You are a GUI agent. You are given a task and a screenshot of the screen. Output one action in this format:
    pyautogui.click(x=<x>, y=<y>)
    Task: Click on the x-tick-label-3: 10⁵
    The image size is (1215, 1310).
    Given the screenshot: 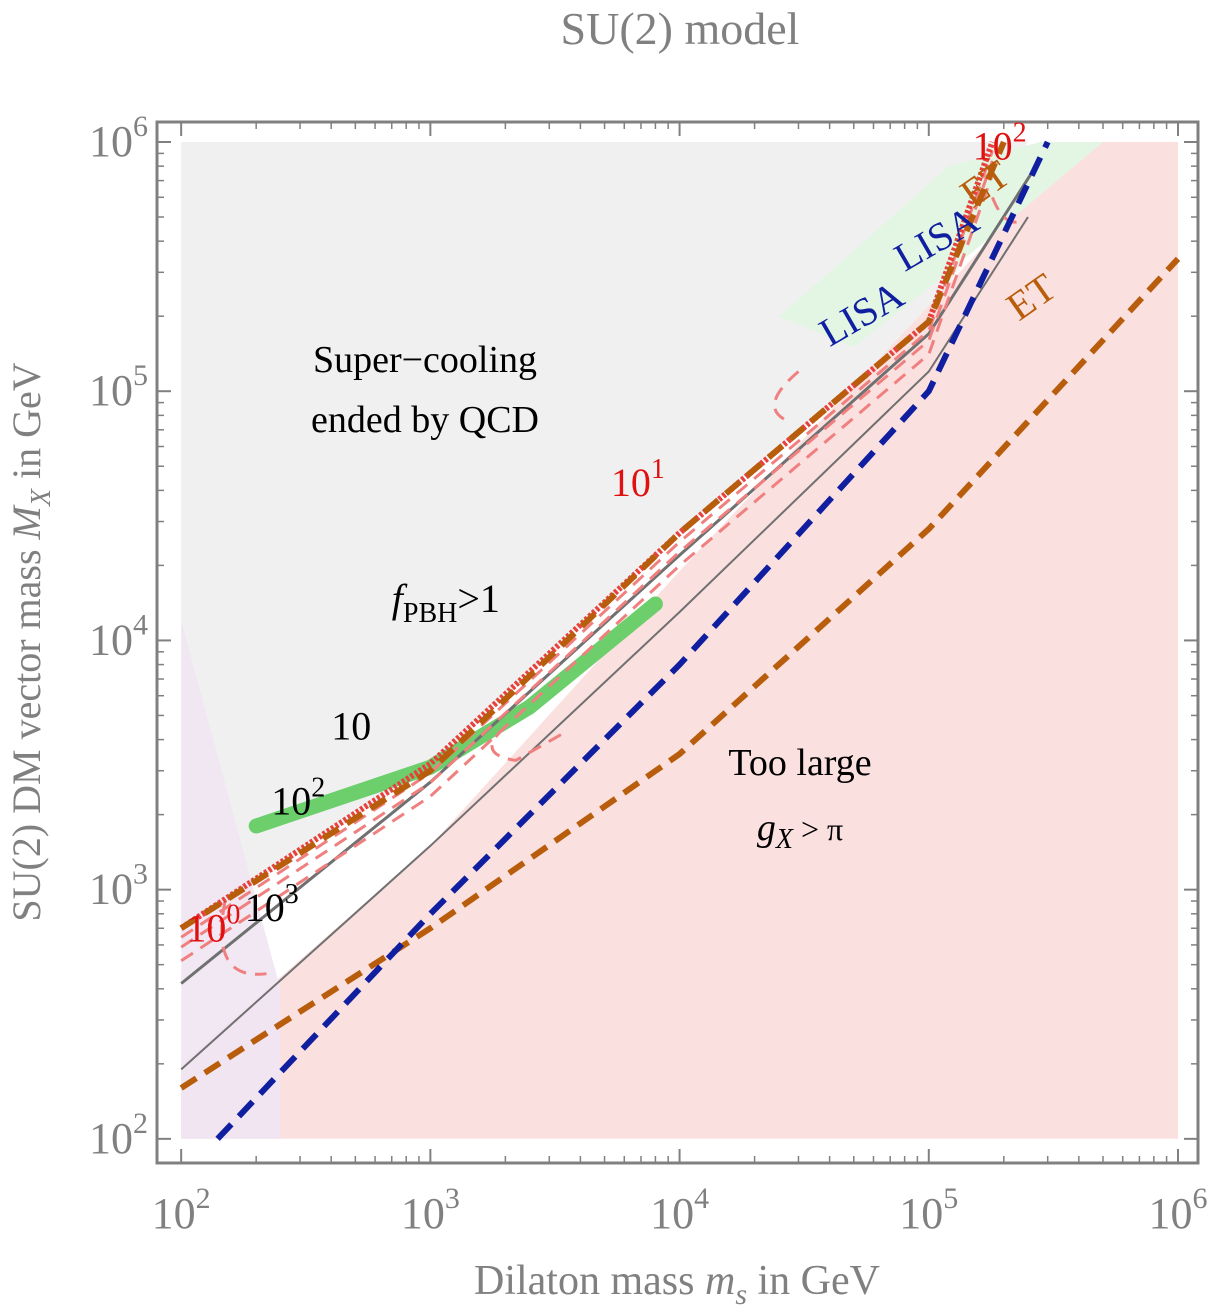 What is the action you would take?
    pyautogui.click(x=928, y=1210)
    